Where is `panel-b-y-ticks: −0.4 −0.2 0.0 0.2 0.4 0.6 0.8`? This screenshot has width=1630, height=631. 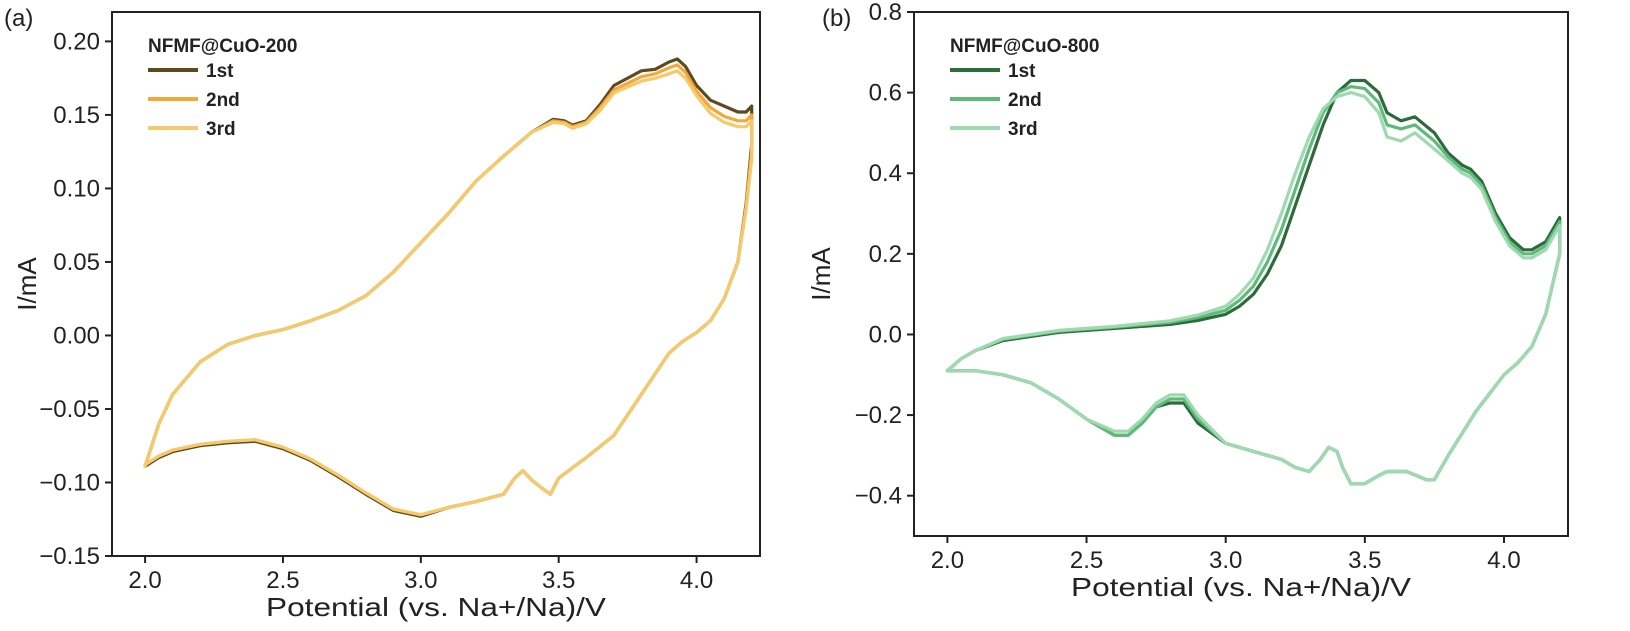 panel-b-y-ticks: −0.4 −0.2 0.0 0.2 0.4 0.6 0.8 is located at coordinates (884, 255).